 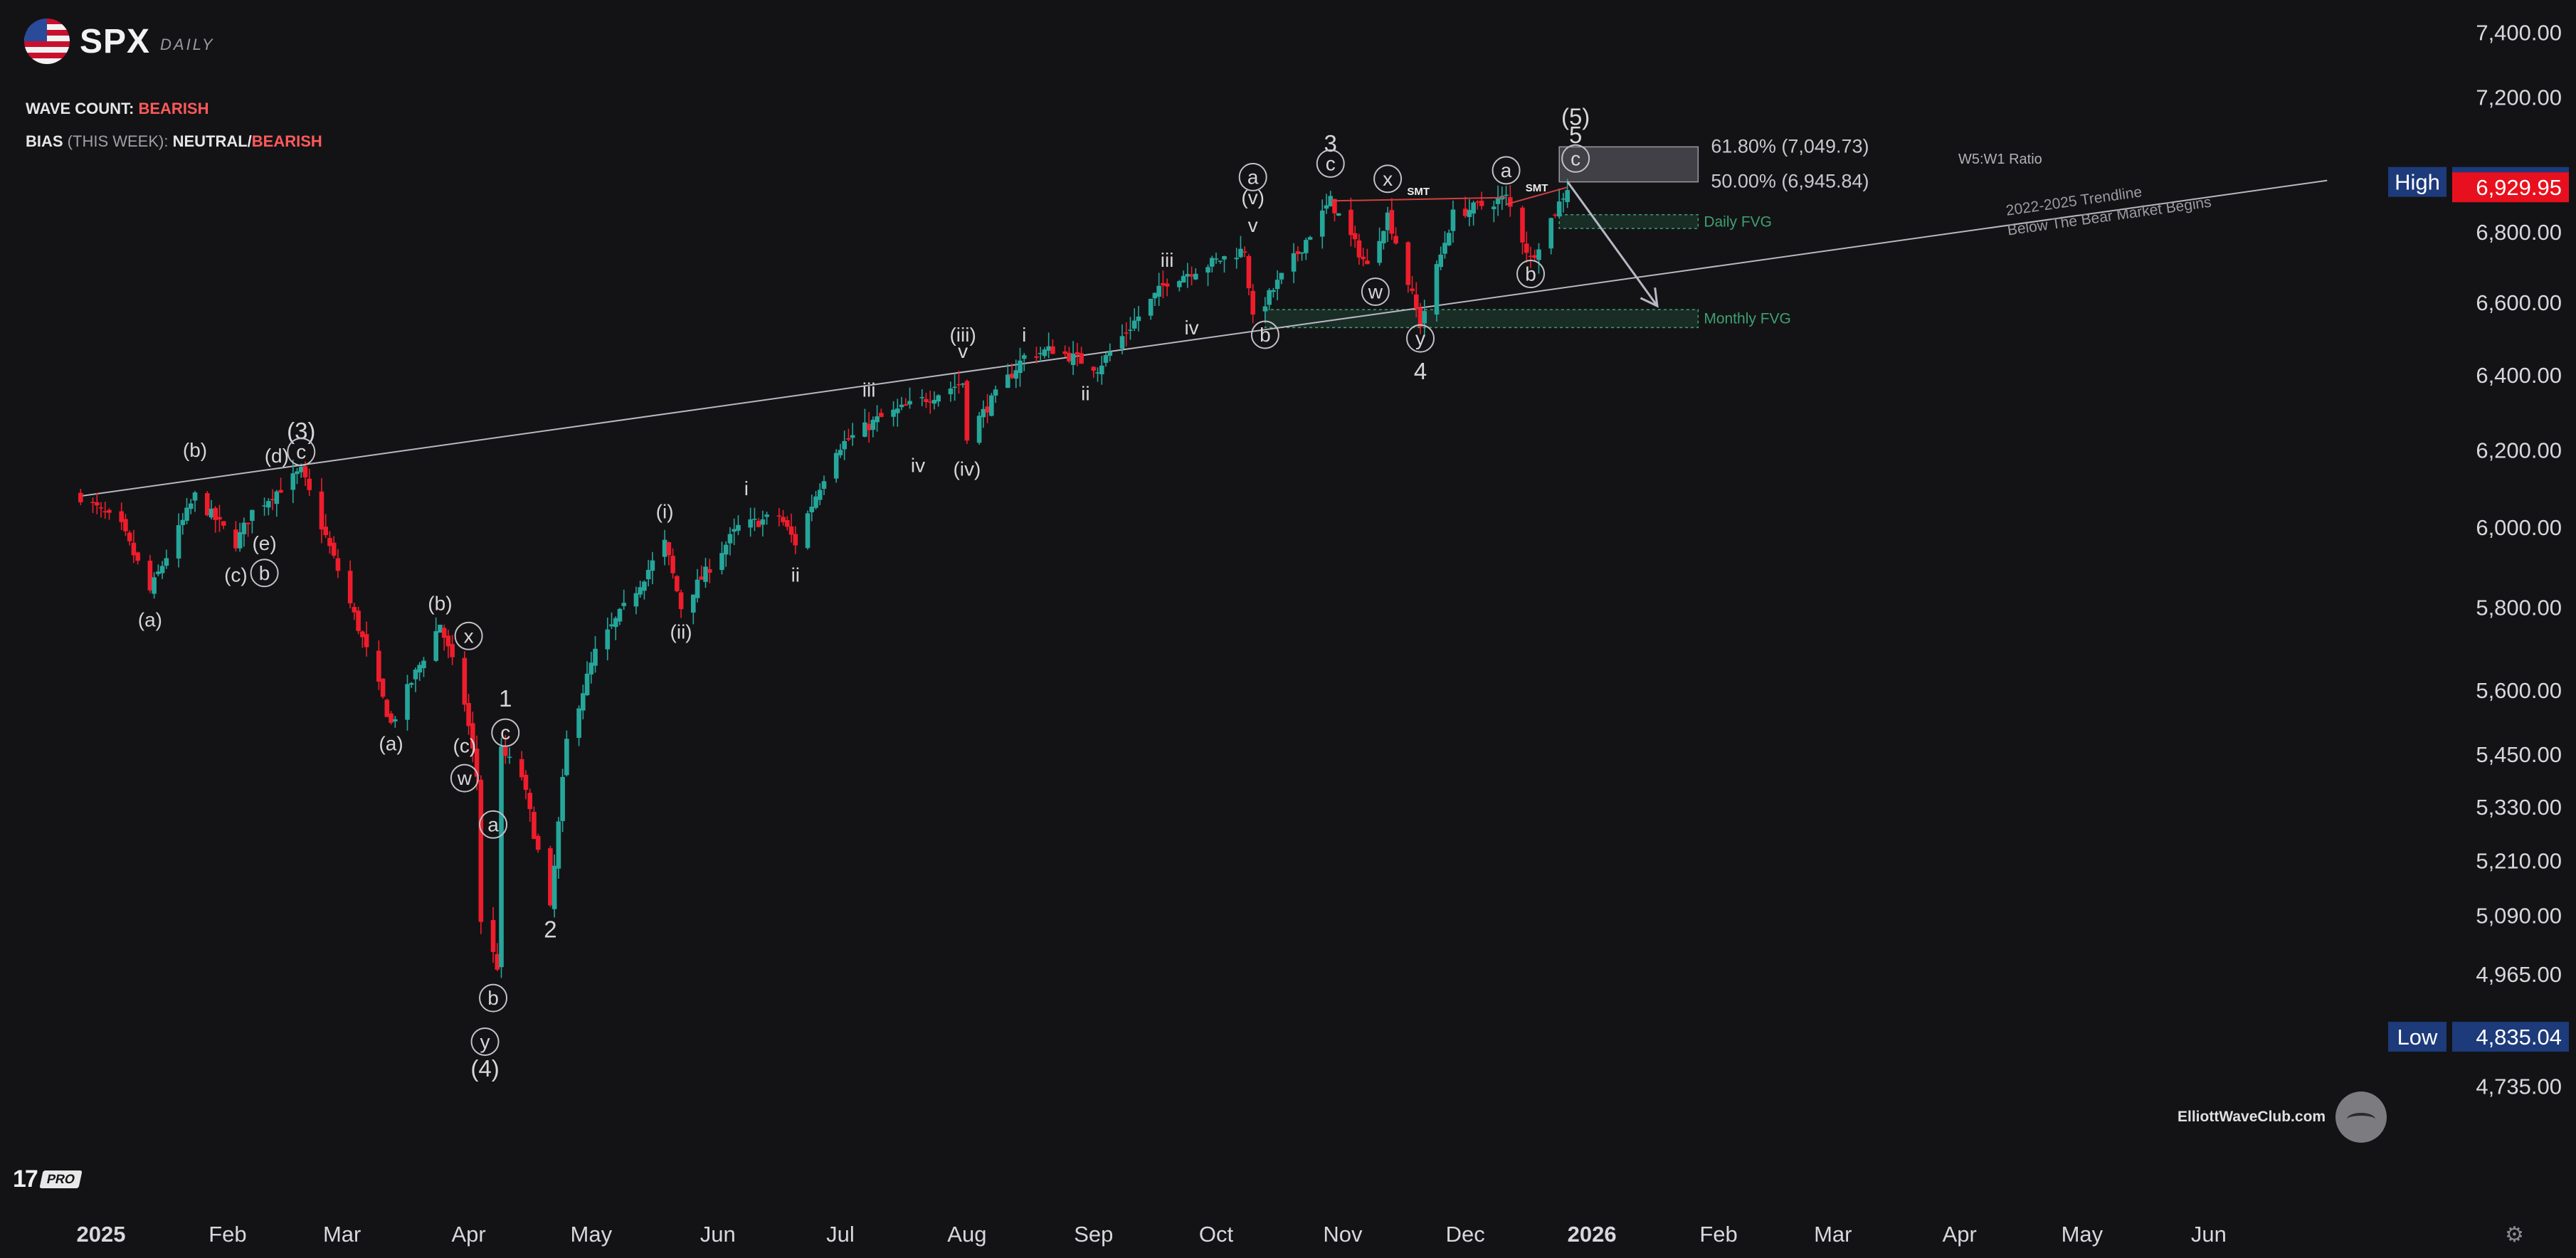 I want to click on wave-label: b, so click(x=1264, y=334).